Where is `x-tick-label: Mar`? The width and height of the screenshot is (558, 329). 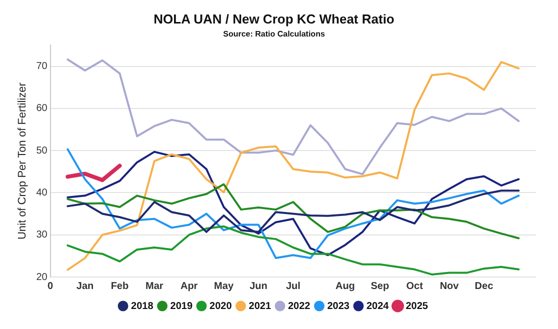
x-tick-label: Mar is located at coordinates (155, 286).